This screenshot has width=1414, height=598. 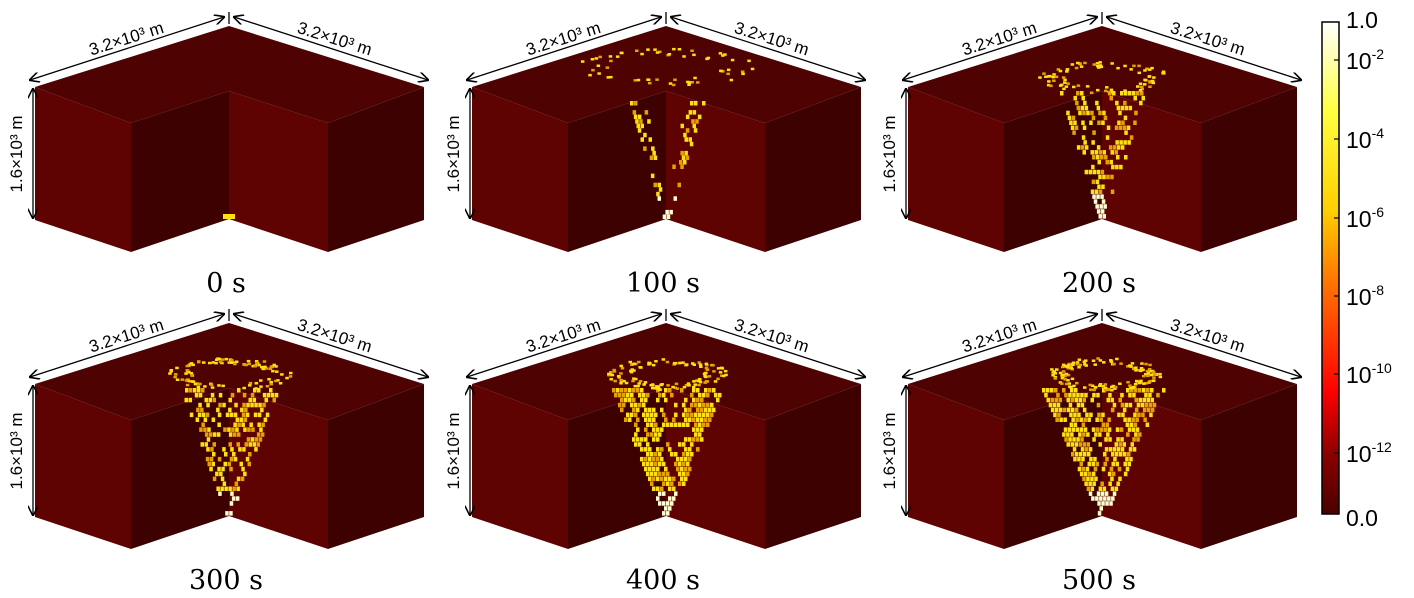 What do you see at coordinates (180, 171) in the screenshot?
I see `block-inner-wall-left` at bounding box center [180, 171].